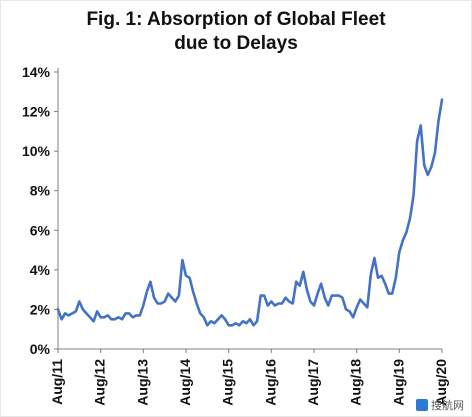 This screenshot has width=472, height=417. Describe the element at coordinates (398, 382) in the screenshot. I see `x-tick-label: Aug/19` at that location.